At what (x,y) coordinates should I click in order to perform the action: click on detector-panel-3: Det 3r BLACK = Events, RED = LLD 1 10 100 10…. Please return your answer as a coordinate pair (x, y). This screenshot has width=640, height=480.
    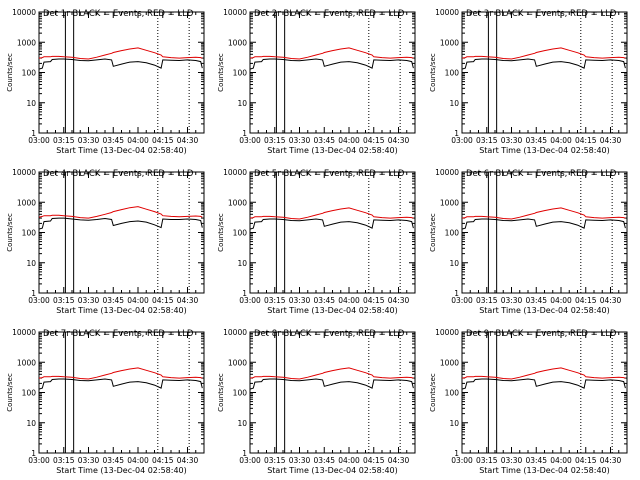
    Looking at the image, I should click on (528, 81).